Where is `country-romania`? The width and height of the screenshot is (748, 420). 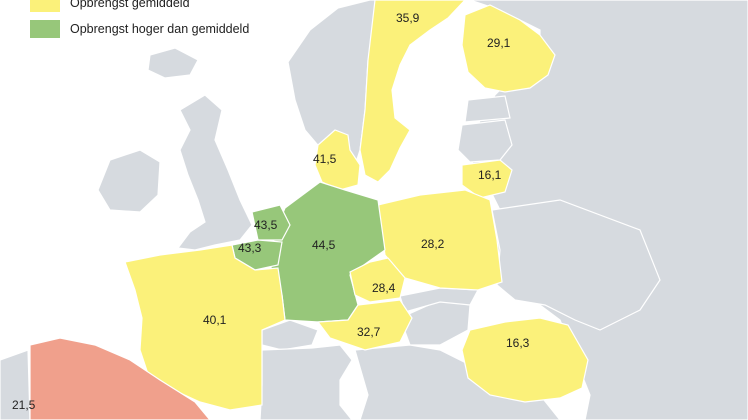
country-romania is located at coordinates (525, 360).